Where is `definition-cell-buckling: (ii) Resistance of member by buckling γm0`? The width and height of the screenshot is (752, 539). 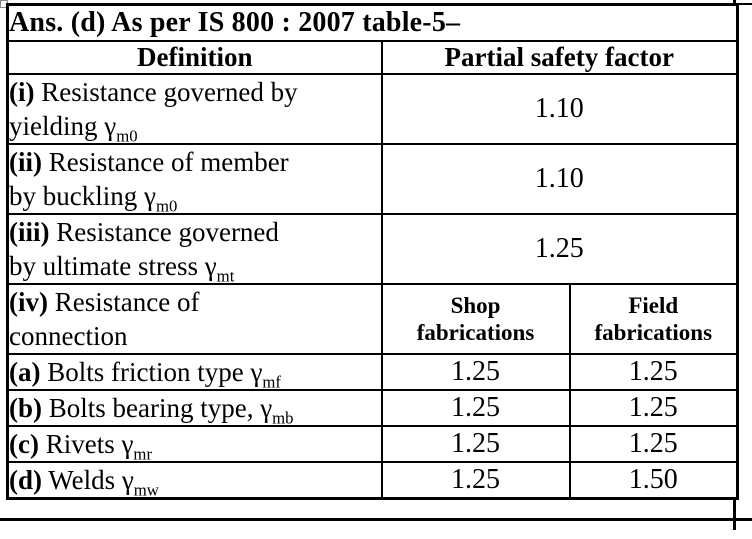
definition-cell-buckling: (ii) Resistance of member by buckling γm0 is located at coordinates (194, 179).